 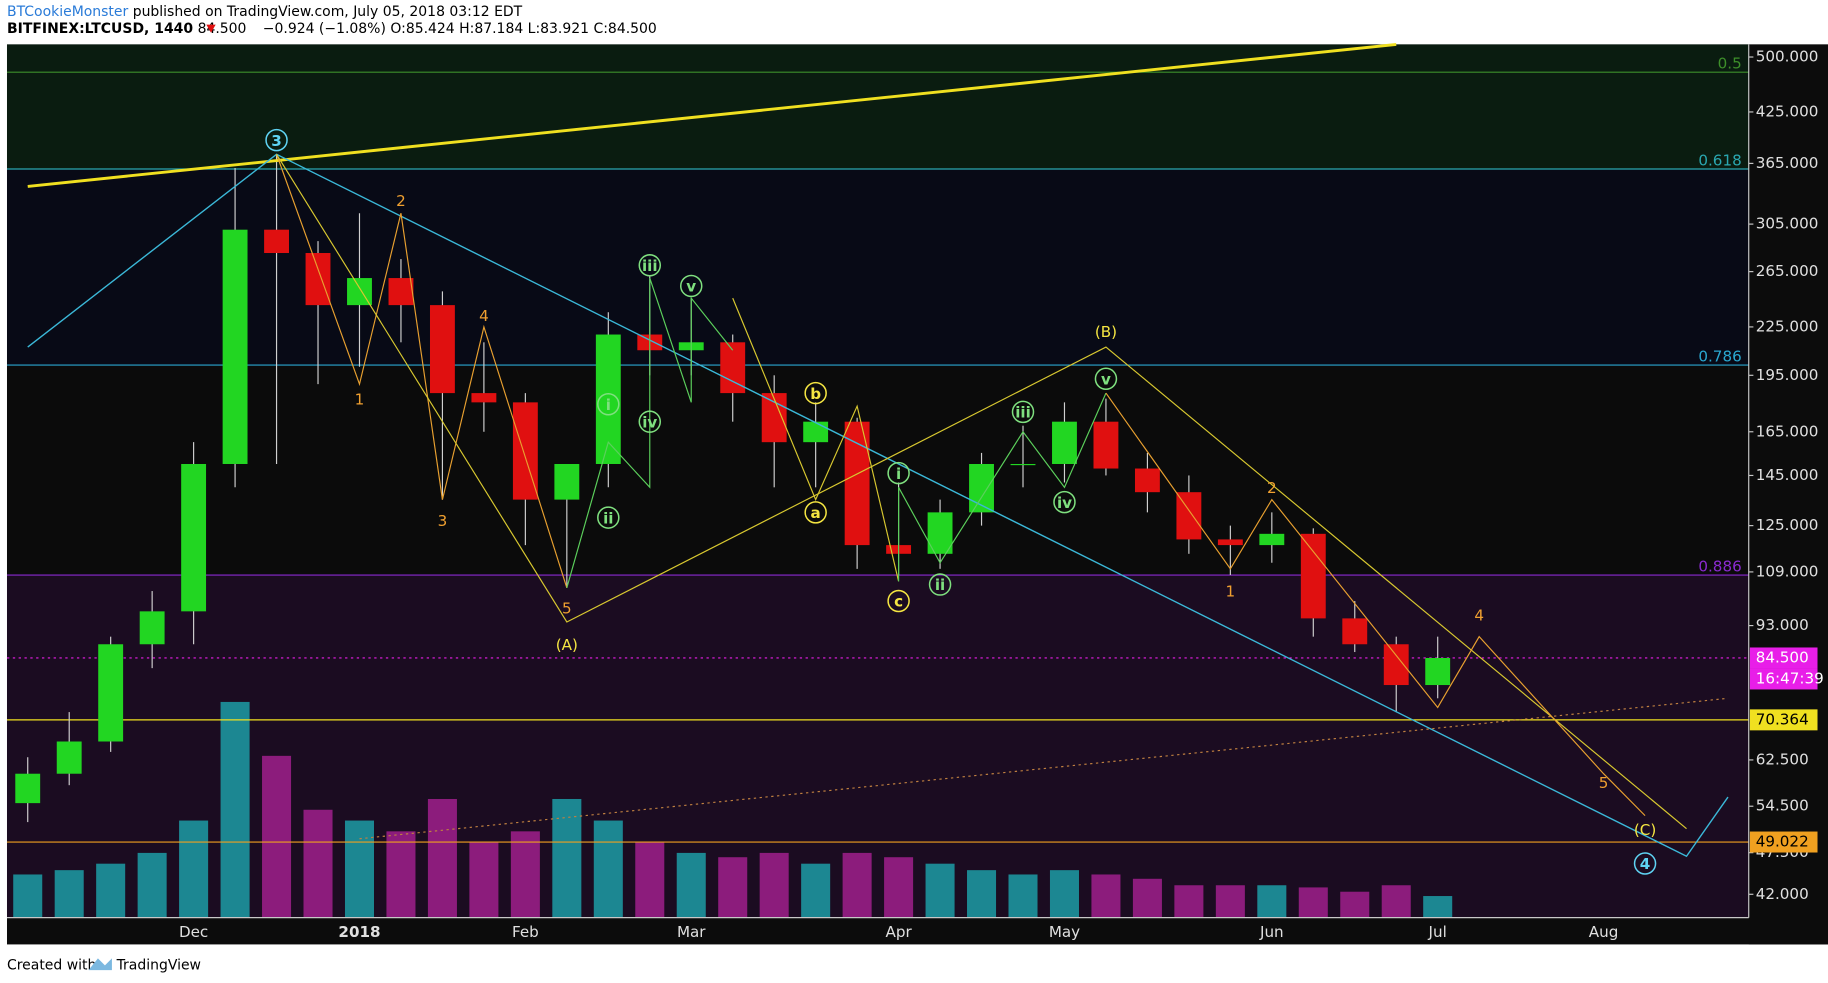 I want to click on y-tick-label: 93.000, so click(x=1782, y=625).